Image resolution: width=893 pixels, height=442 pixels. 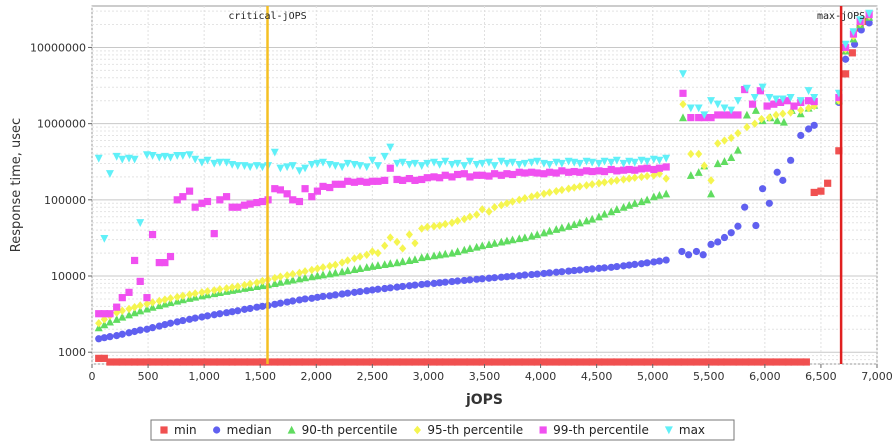 I want to click on legend-swatch, so click(x=164, y=430).